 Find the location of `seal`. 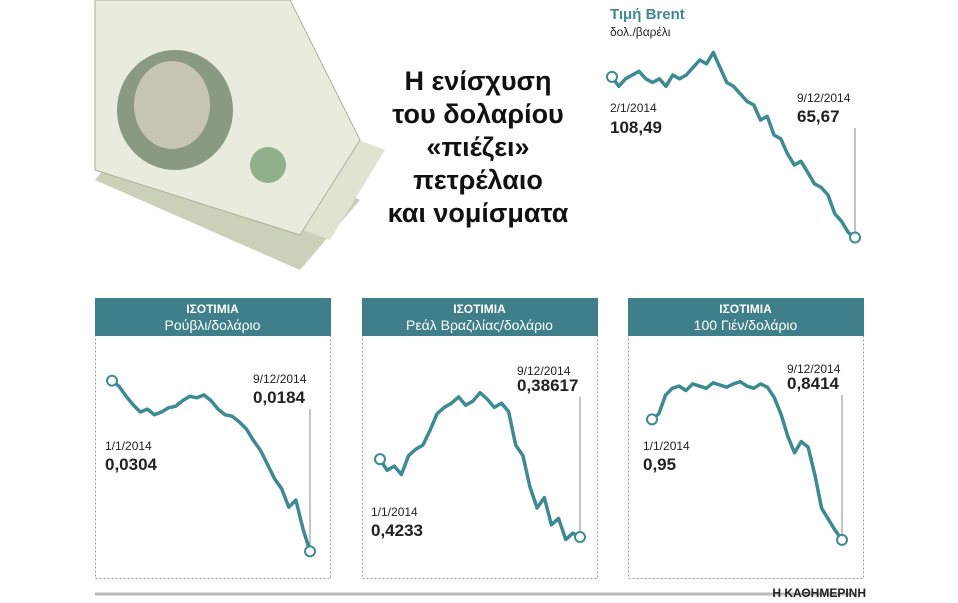

seal is located at coordinates (268, 165).